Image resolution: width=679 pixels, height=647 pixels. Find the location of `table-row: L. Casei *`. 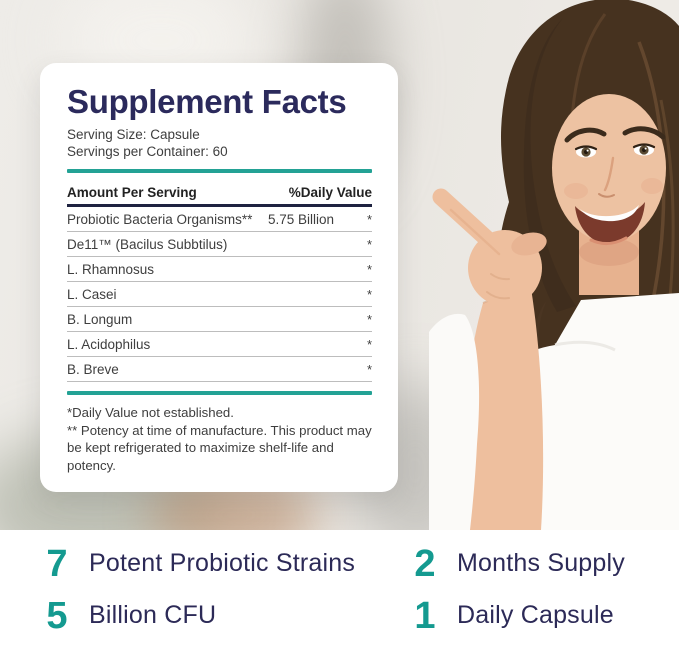

table-row: L. Casei * is located at coordinates (219, 295).